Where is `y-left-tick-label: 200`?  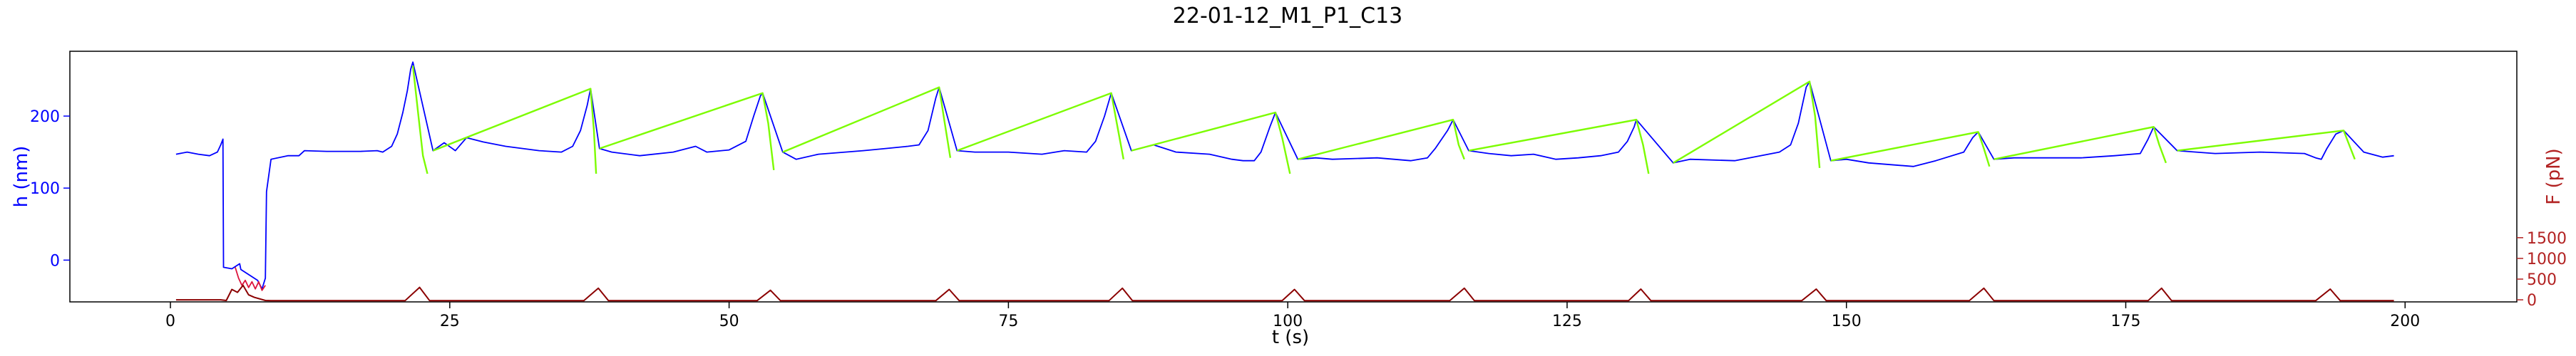 y-left-tick-label: 200 is located at coordinates (45, 117).